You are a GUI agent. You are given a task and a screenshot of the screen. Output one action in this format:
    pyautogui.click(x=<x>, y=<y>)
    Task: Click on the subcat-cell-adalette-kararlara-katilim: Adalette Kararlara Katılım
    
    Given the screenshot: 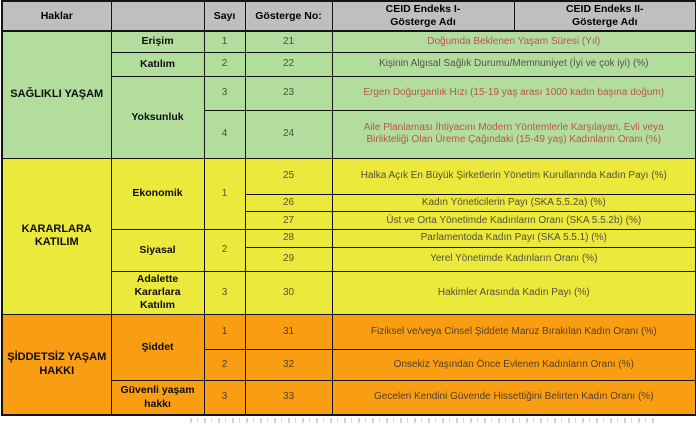 What is the action you would take?
    pyautogui.click(x=157, y=292)
    